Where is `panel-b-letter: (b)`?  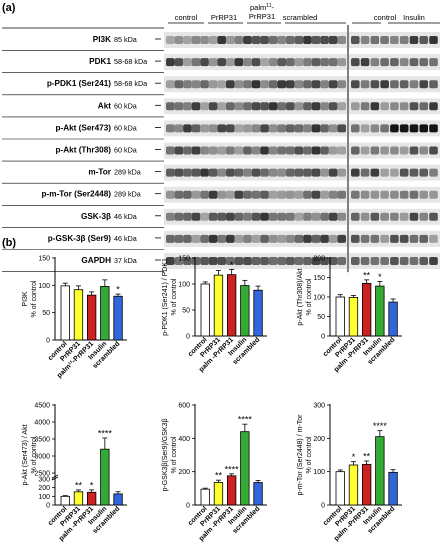
panel-b-letter: (b) is located at coordinates (9, 243).